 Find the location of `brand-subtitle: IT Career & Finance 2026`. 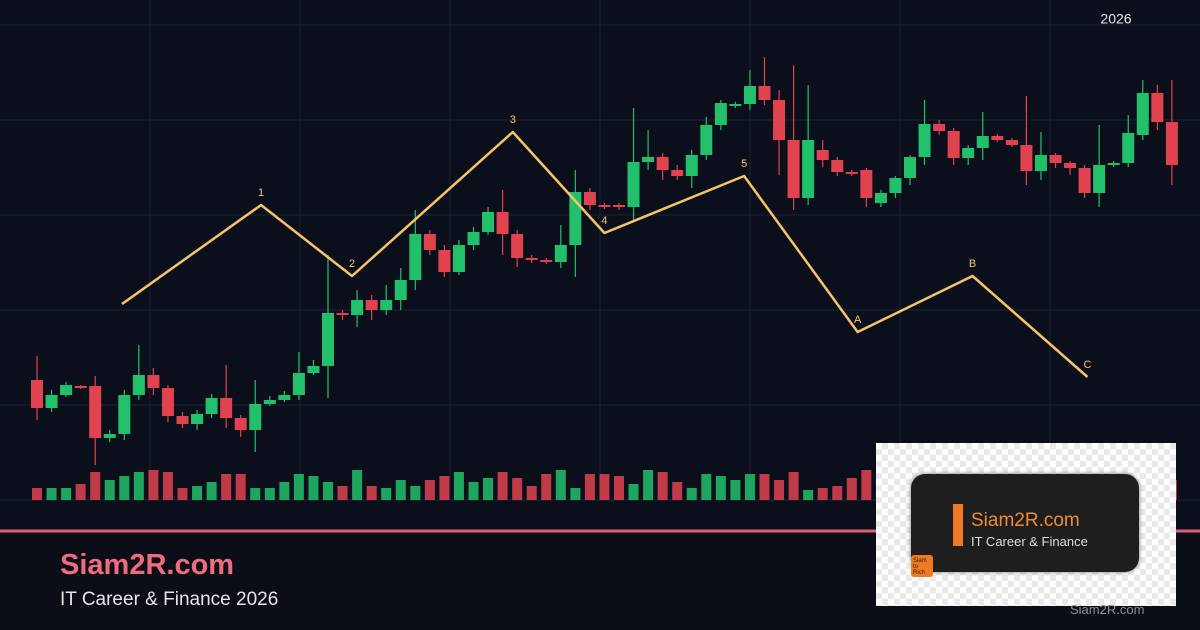

brand-subtitle: IT Career & Finance 2026 is located at coordinates (169, 599).